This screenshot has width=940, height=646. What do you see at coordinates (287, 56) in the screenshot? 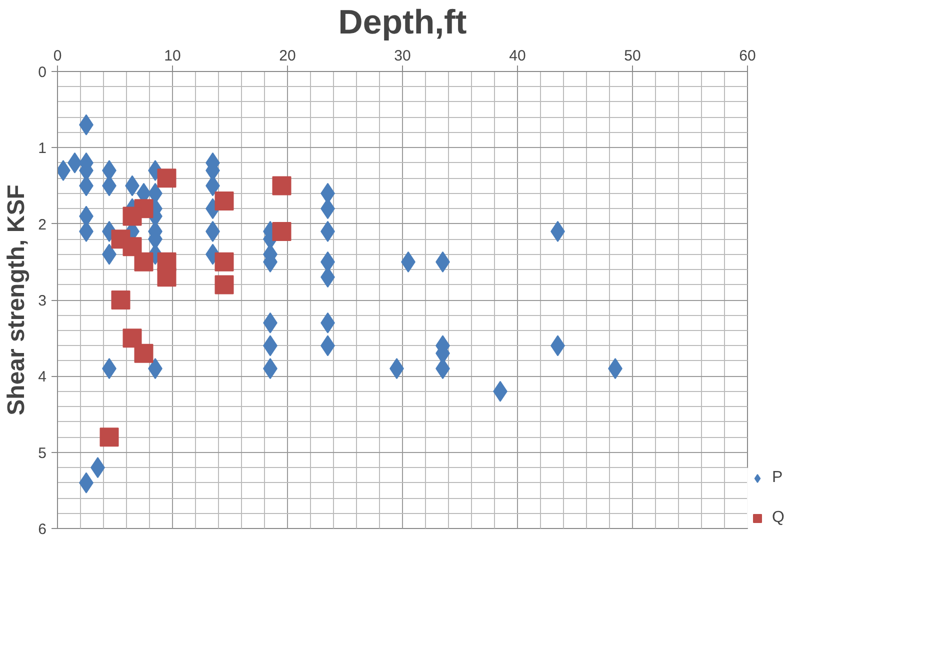
I see `x-tick-label: 20` at bounding box center [287, 56].